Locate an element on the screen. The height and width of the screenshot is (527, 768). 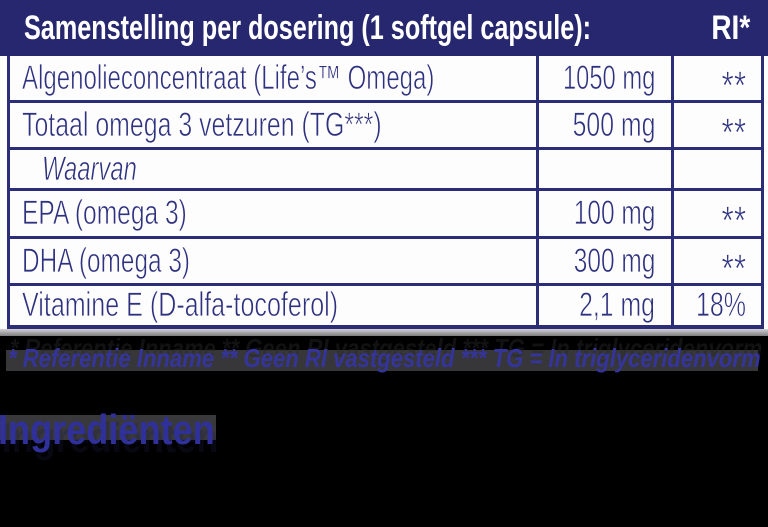
table-row-amount: 300 mg is located at coordinates (605, 261).